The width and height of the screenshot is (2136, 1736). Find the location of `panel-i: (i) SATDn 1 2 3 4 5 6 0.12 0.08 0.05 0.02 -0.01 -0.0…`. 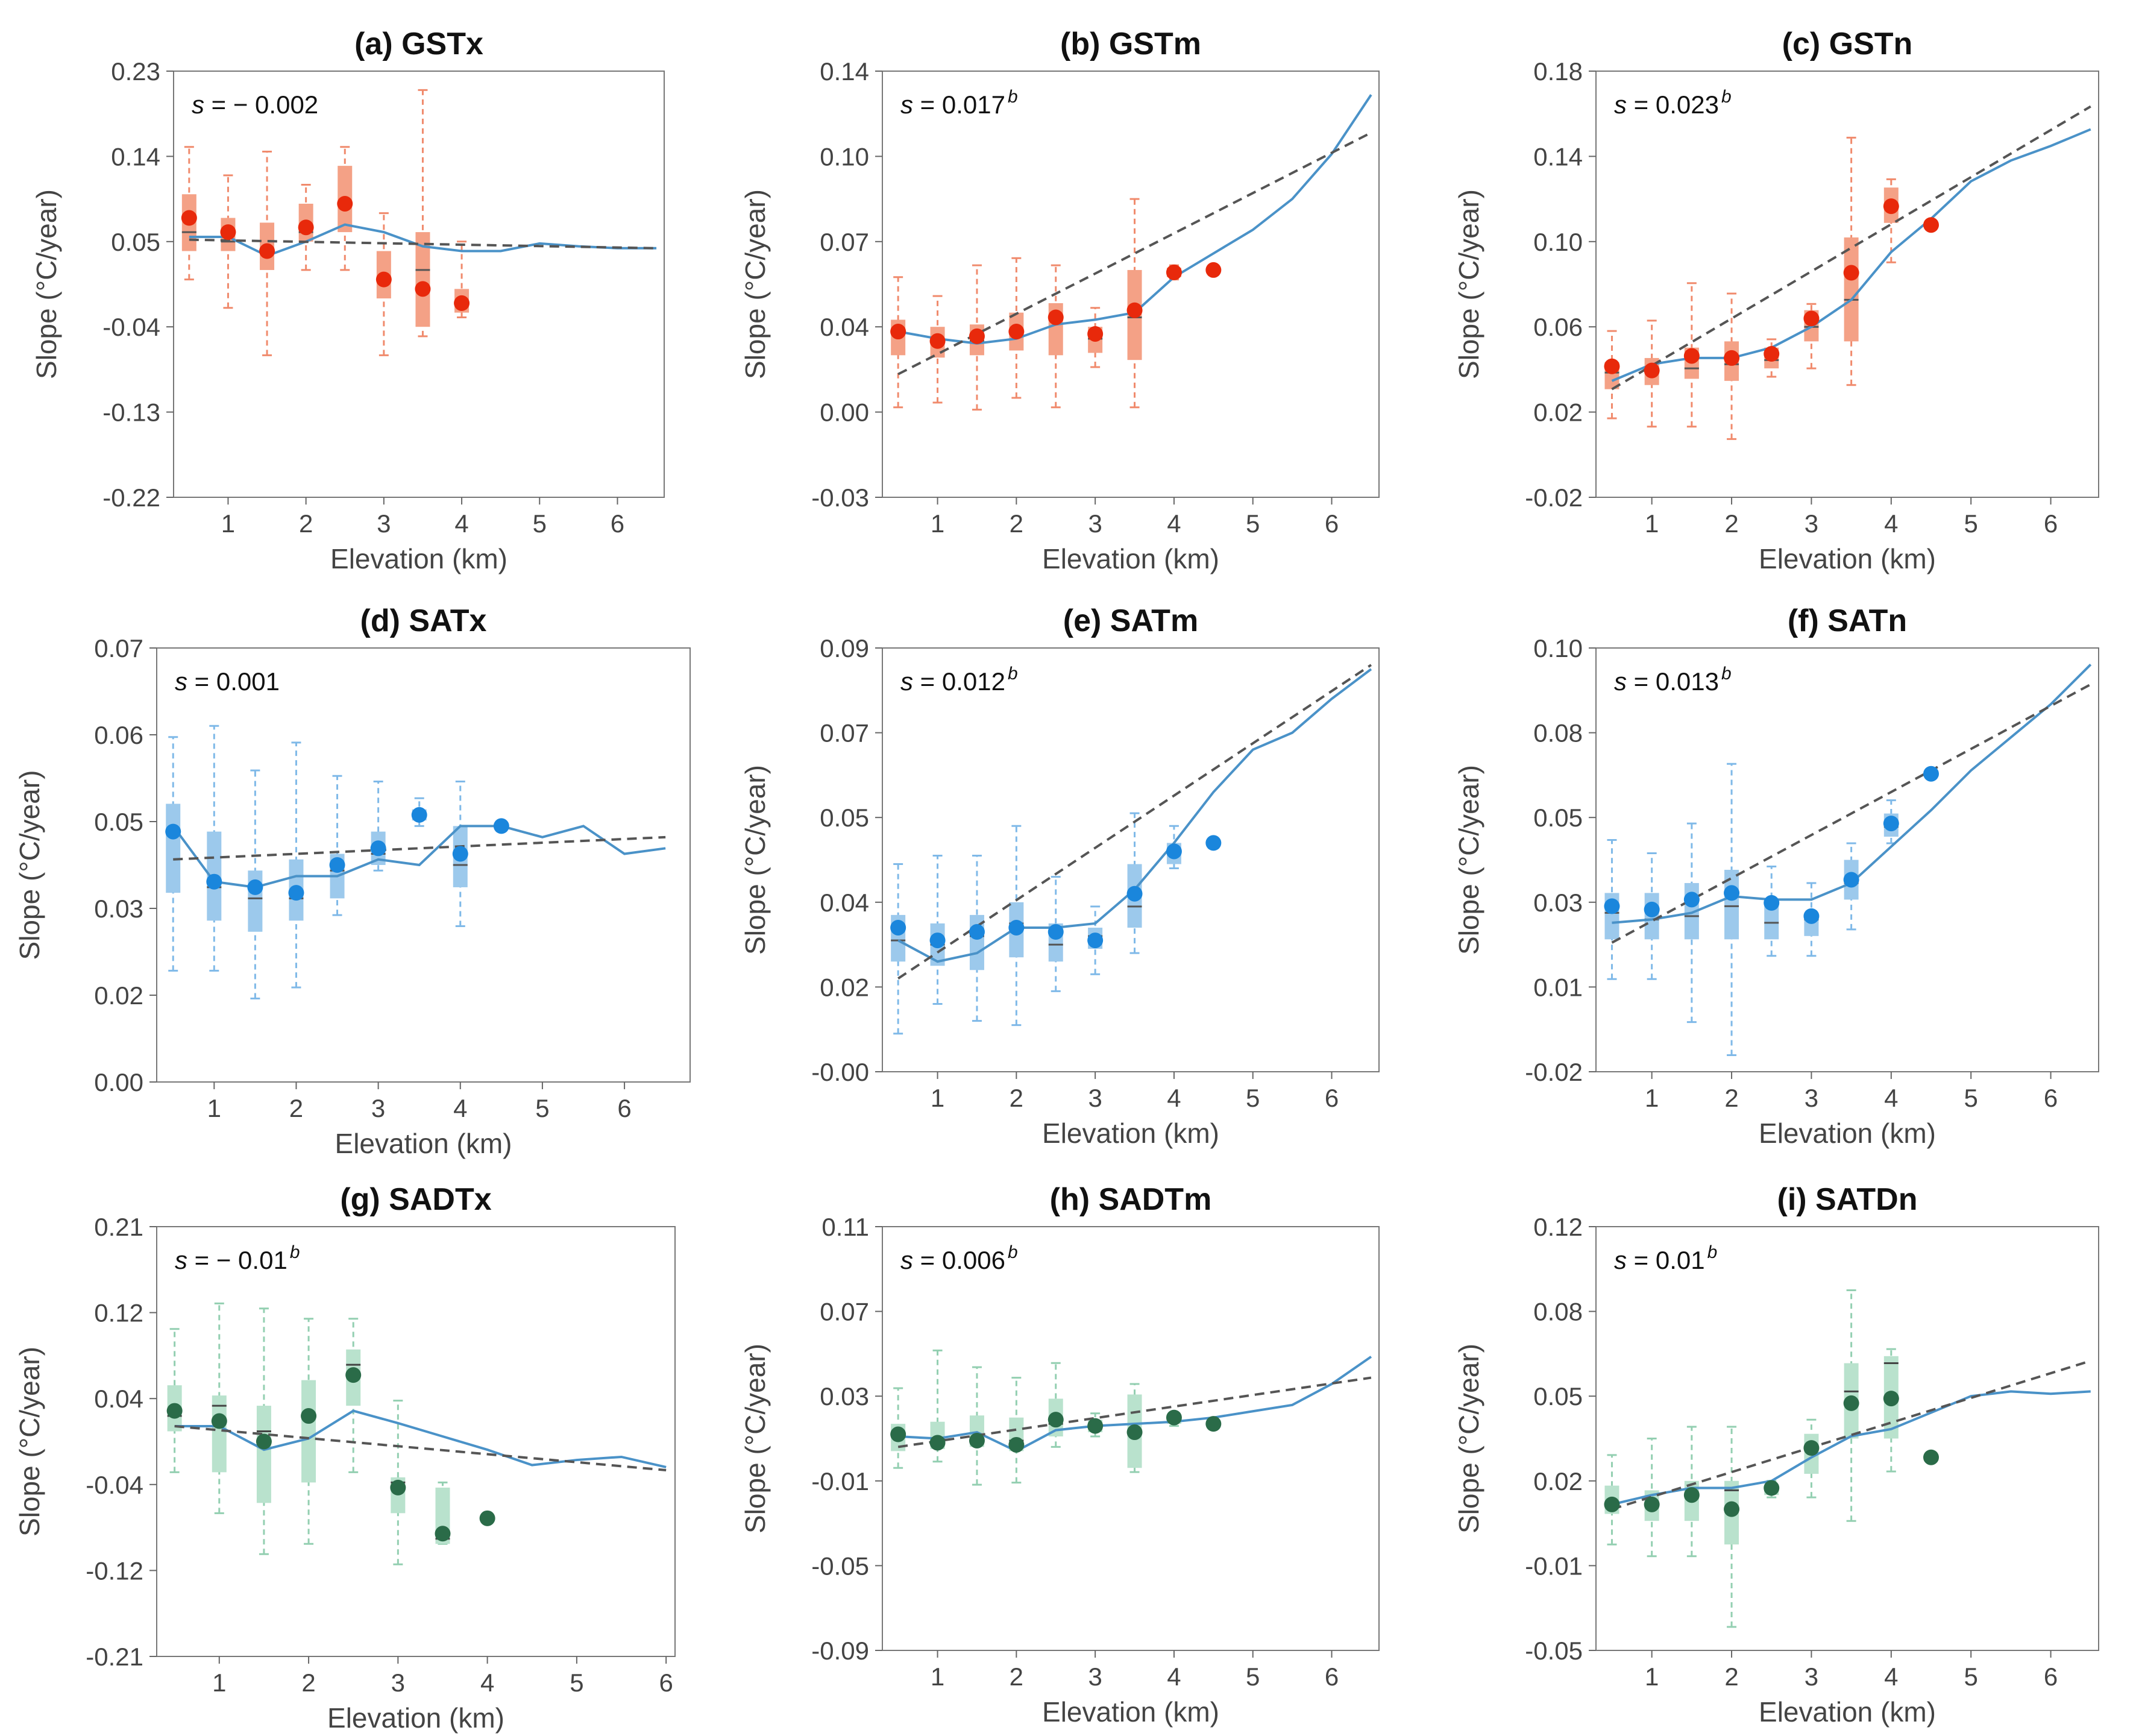

panel-i: (i) SATDn 1 2 3 4 5 6 0.12 0.08 0.05 0.02 -0.01 -0.0… is located at coordinates (1776, 1455).